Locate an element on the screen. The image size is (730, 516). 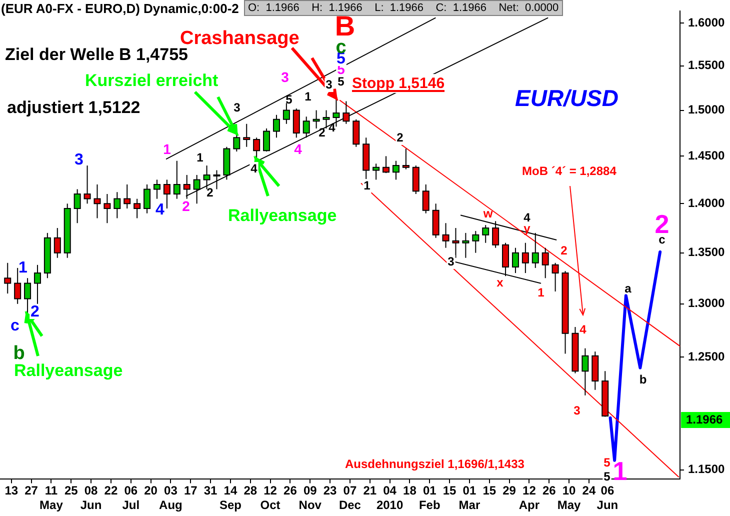
x-tick-label: 13 is located at coordinates (11, 491).